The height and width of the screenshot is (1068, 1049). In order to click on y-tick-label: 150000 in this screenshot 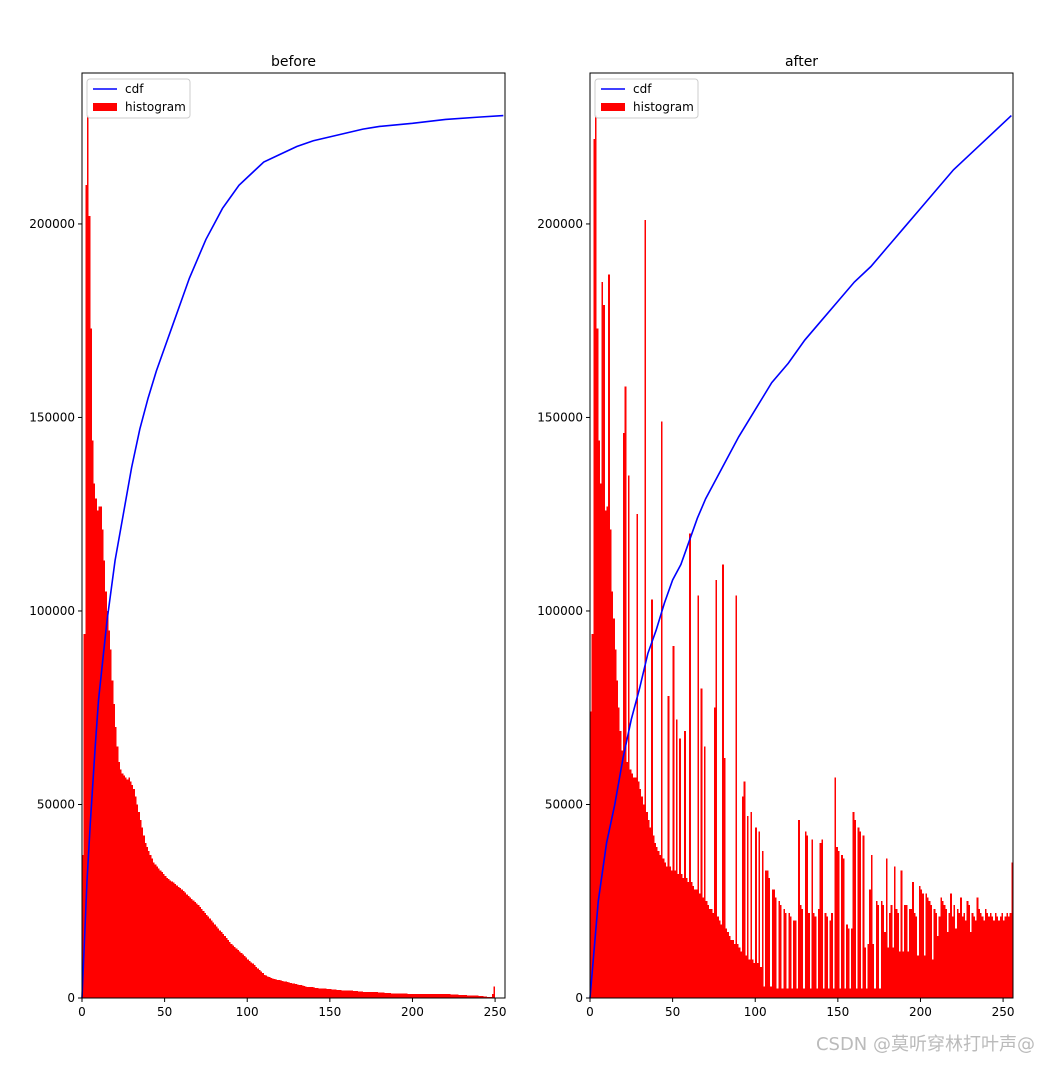, I will do `click(52, 417)`.